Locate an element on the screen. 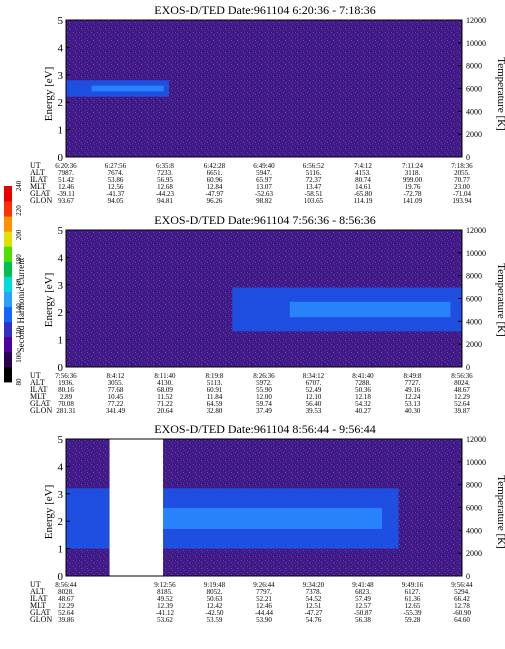 Image resolution: width=505 pixels, height=649 pixels. orbit-cell: 114.19 is located at coordinates (363, 201).